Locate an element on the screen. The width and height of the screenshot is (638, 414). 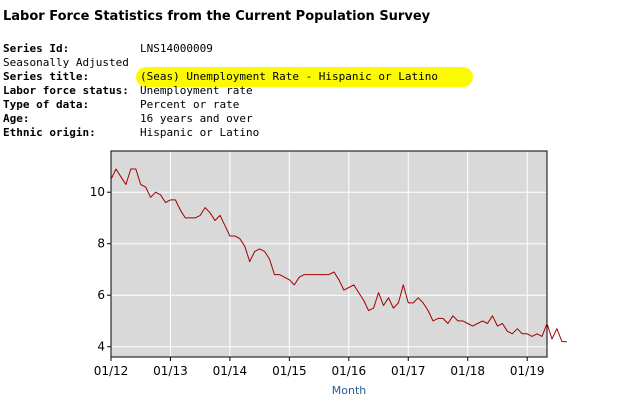
y-tick-label: 6 is located at coordinates (101, 295).